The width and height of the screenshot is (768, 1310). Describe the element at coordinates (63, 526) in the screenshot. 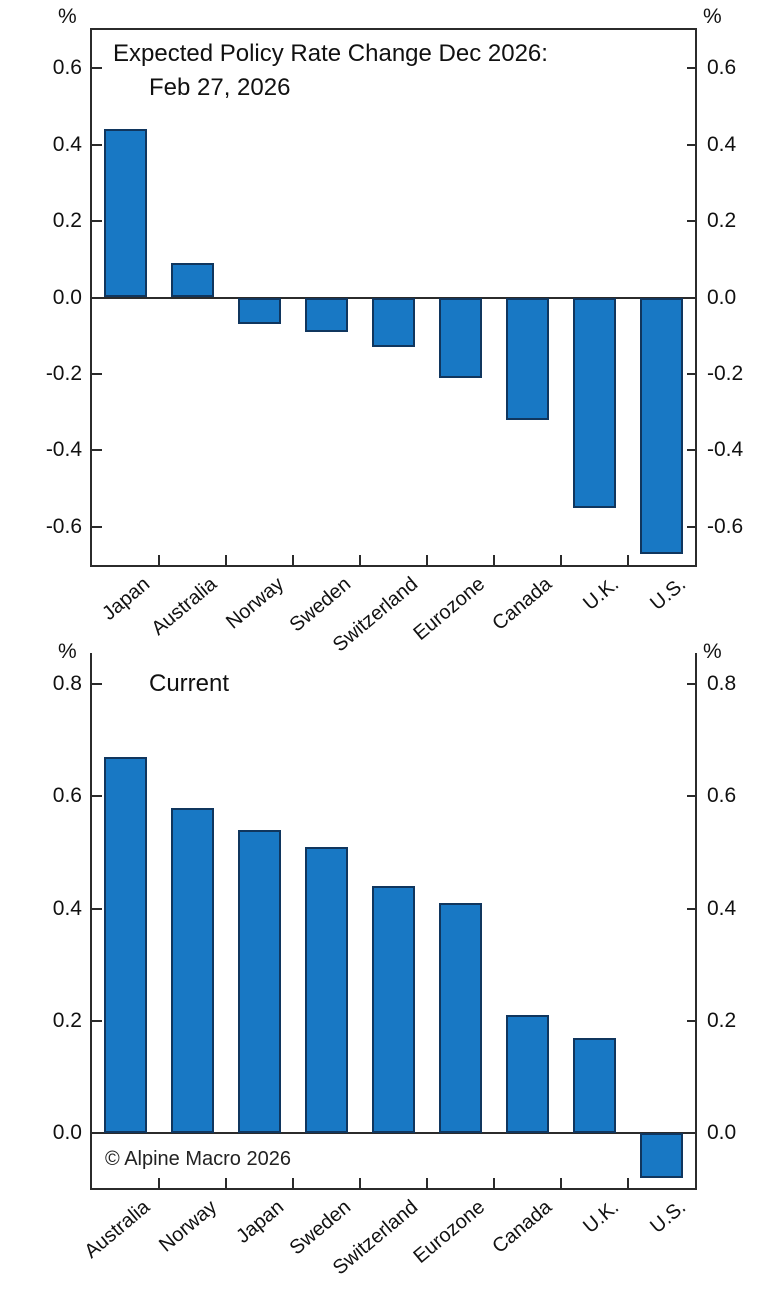

I see `y-tick-label-left: -0.6` at that location.